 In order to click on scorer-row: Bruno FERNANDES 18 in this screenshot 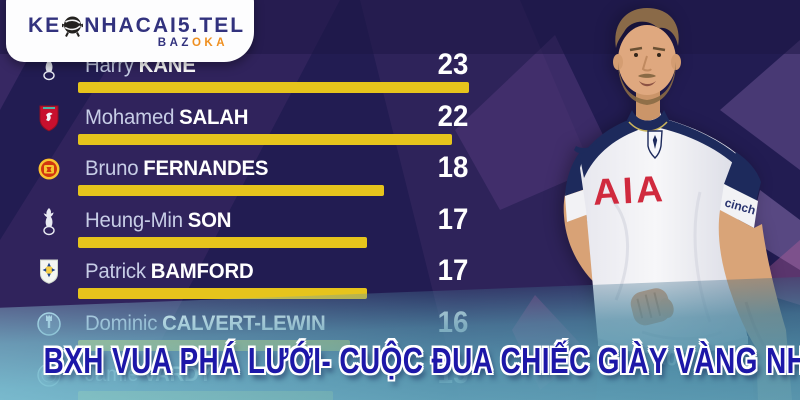, I will do `click(252, 178)`.